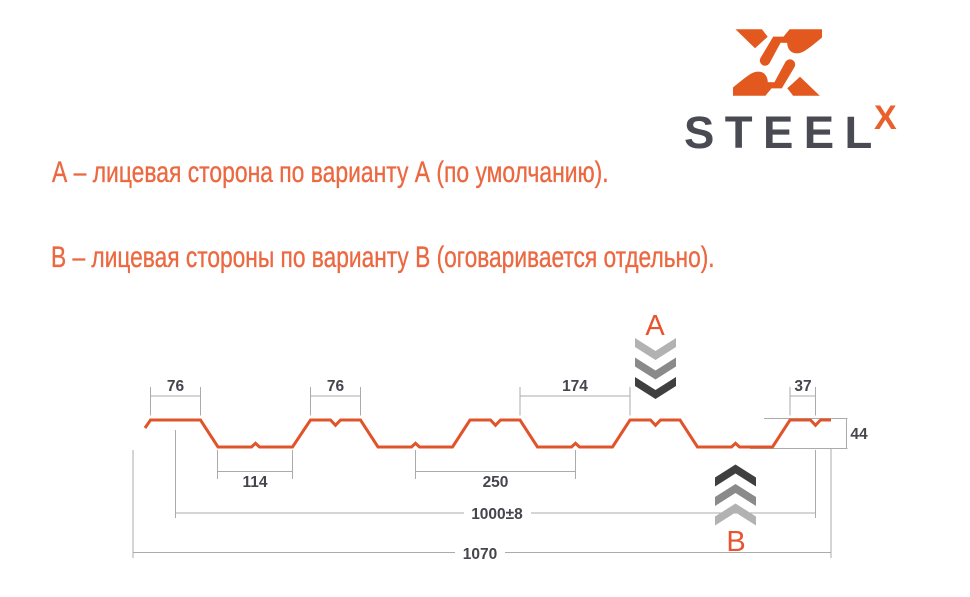  Describe the element at coordinates (655, 326) in the screenshot. I see `svg-text: А` at that location.